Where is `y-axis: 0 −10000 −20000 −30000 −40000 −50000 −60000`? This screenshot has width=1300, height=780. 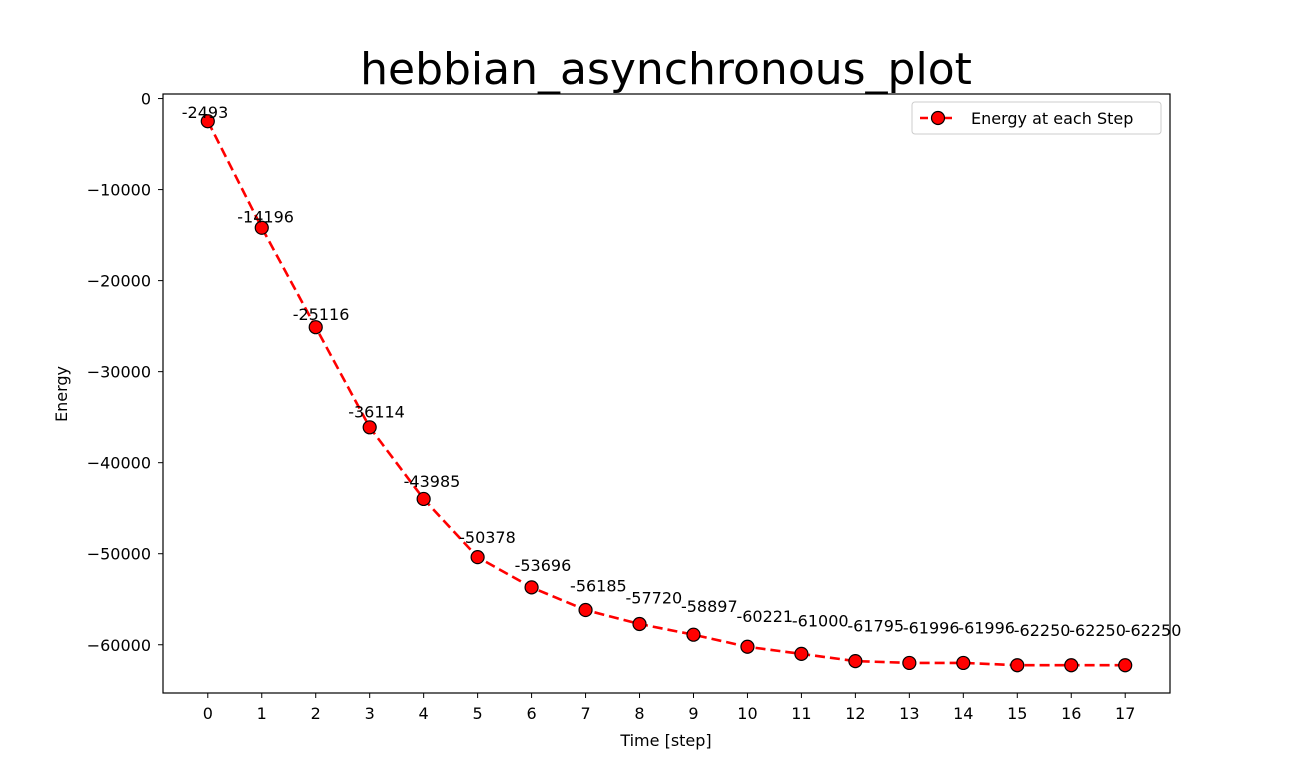 y-axis: 0 −10000 −20000 −30000 −40000 −50000 −60000 is located at coordinates (125, 372).